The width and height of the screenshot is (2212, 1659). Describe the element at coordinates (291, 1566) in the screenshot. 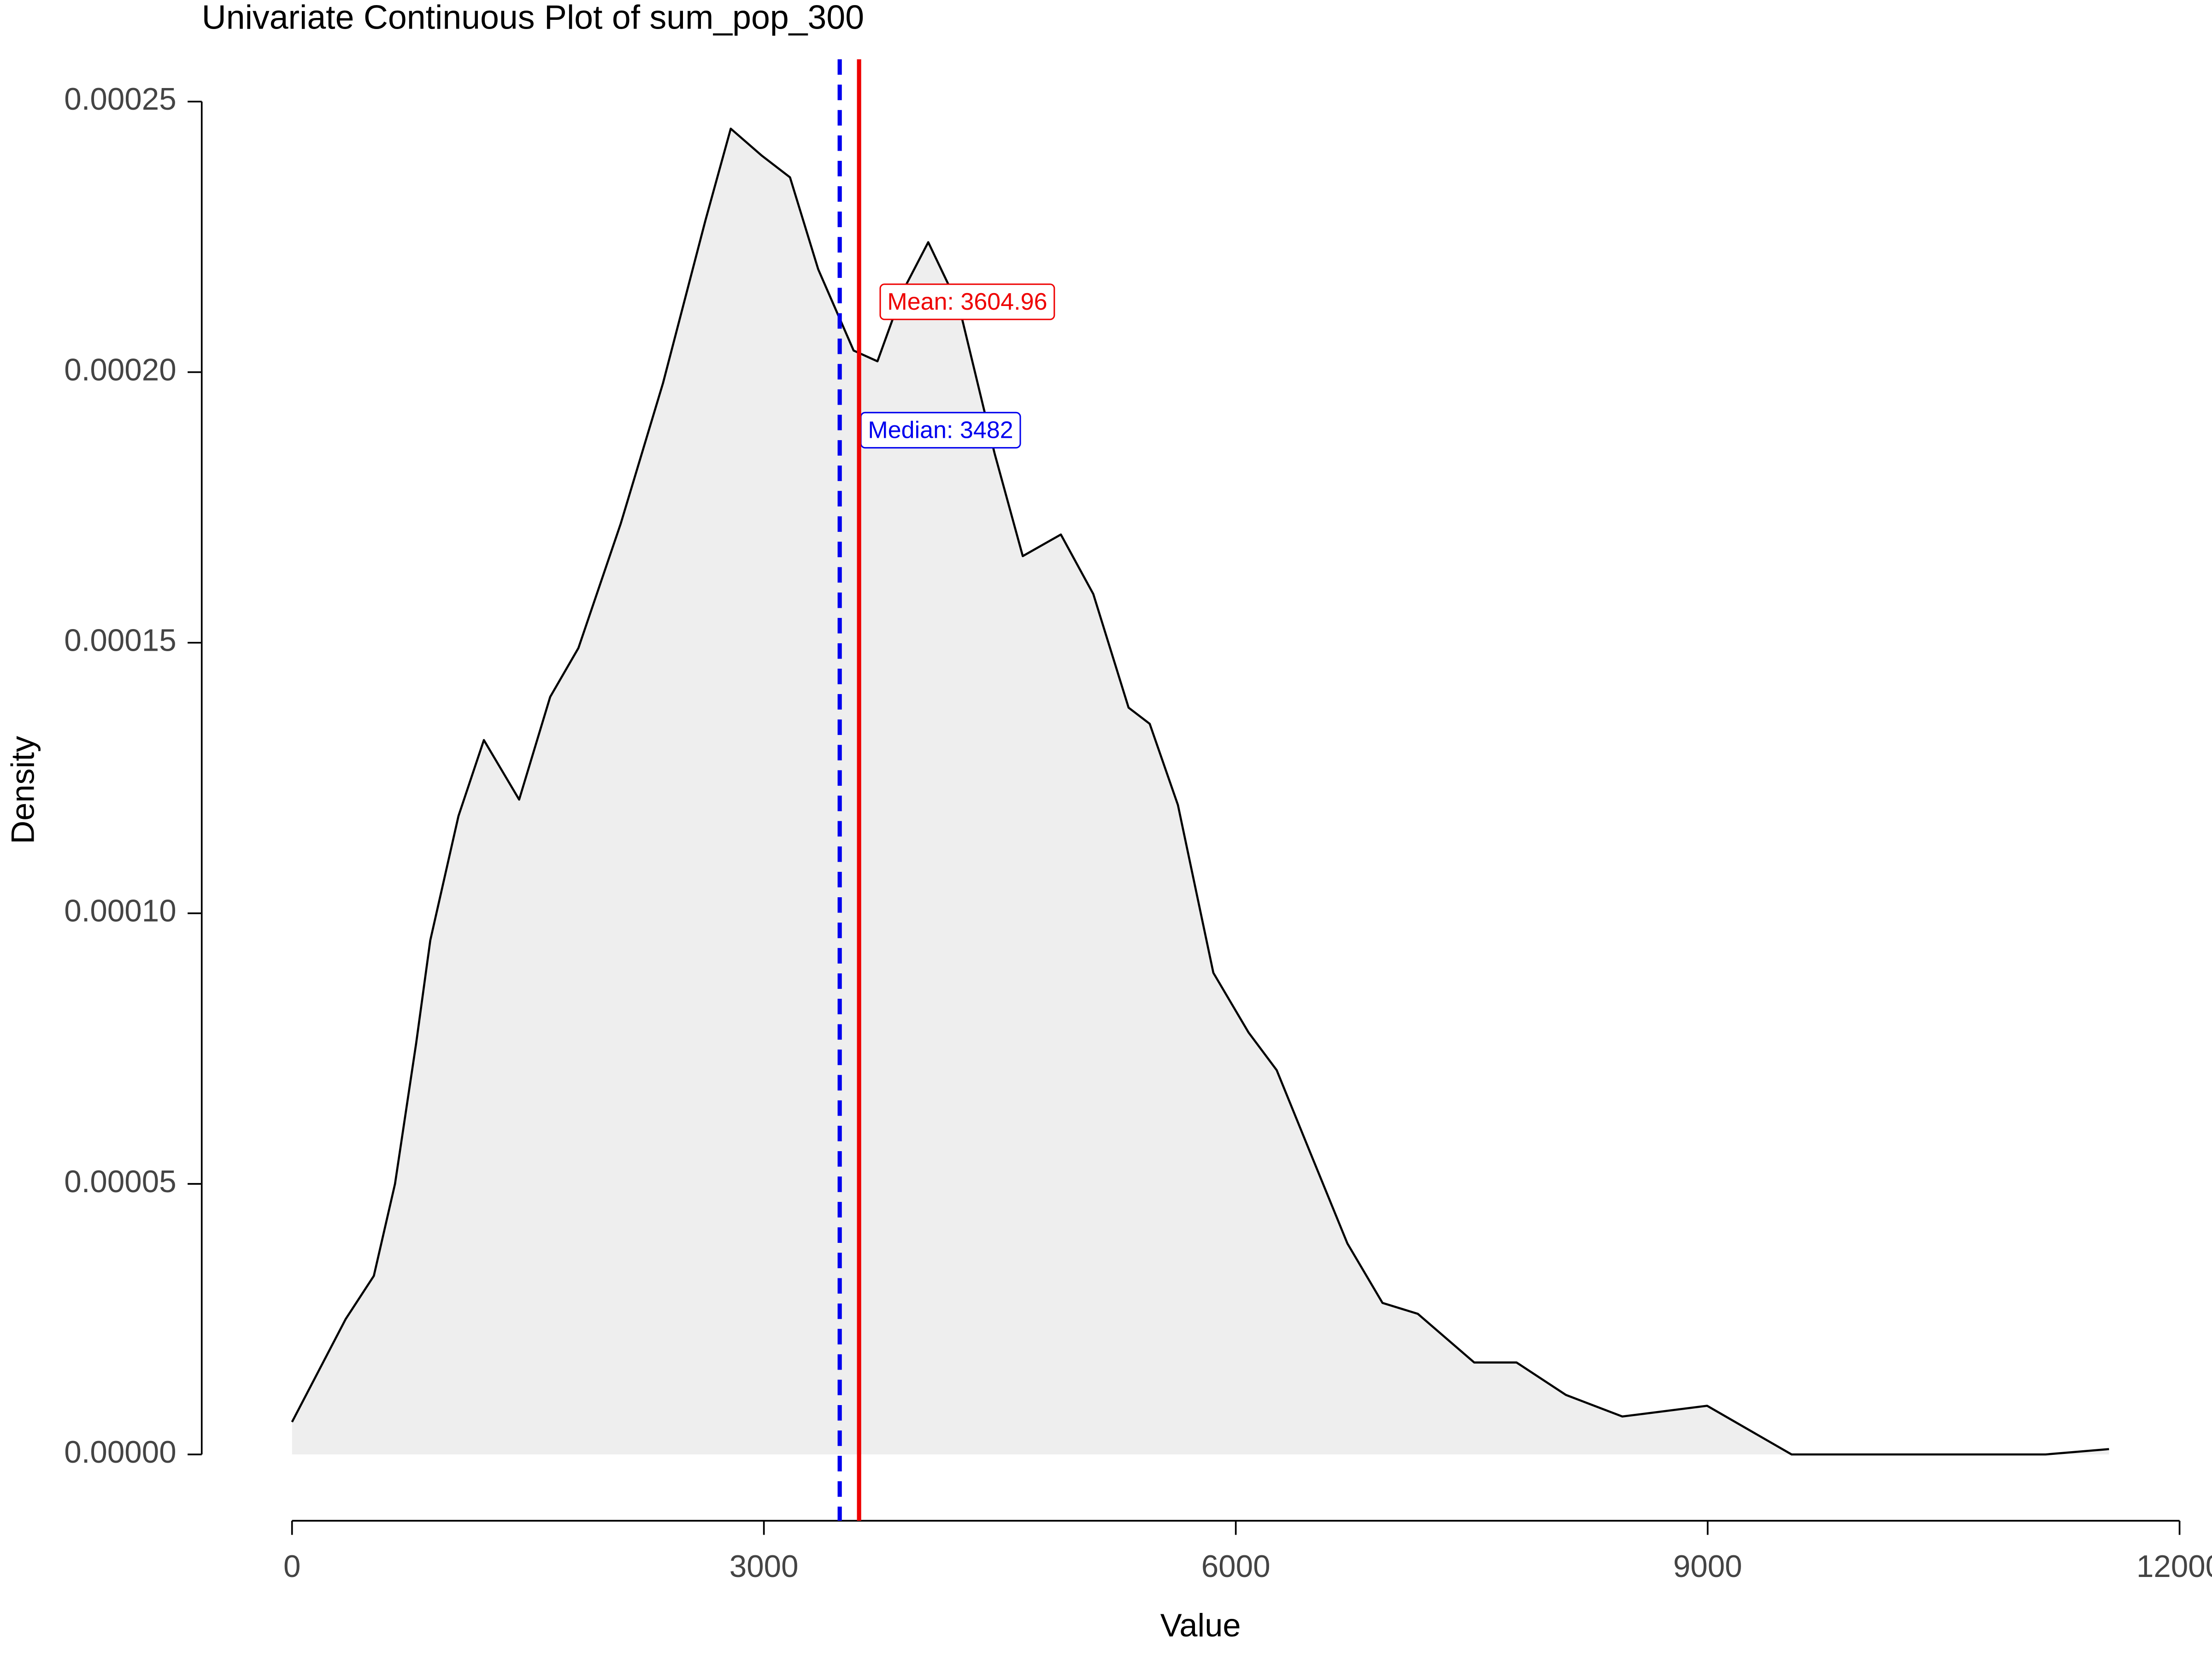

I see `x-tick-label: 0` at that location.